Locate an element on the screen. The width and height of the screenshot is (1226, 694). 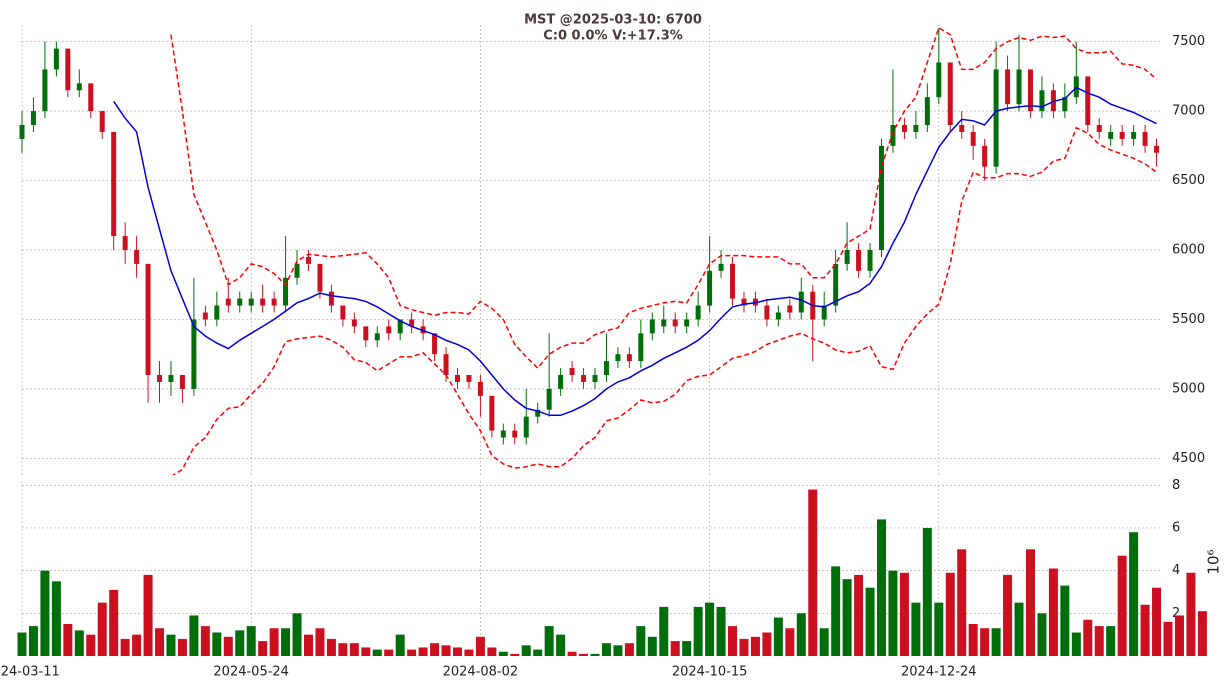
x-tick-label: 2024-12-24 is located at coordinates (939, 672).